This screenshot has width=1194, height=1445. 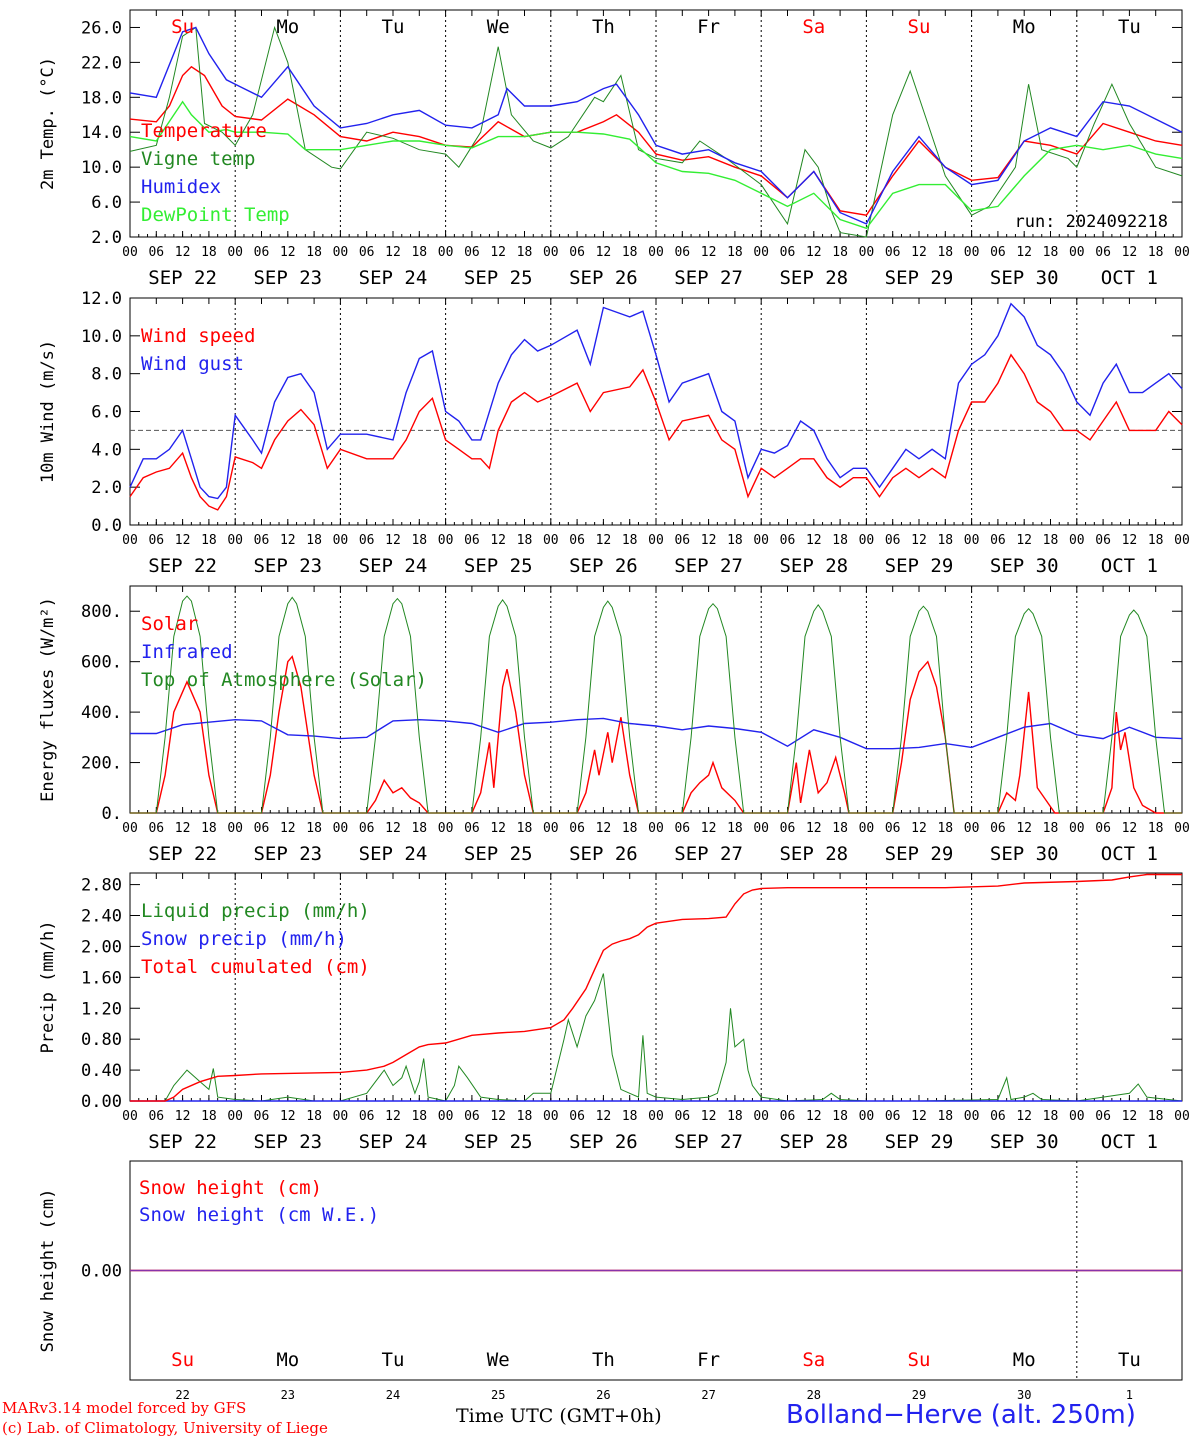 What do you see at coordinates (708, 1142) in the screenshot?
I see `date-label: SEP 27` at bounding box center [708, 1142].